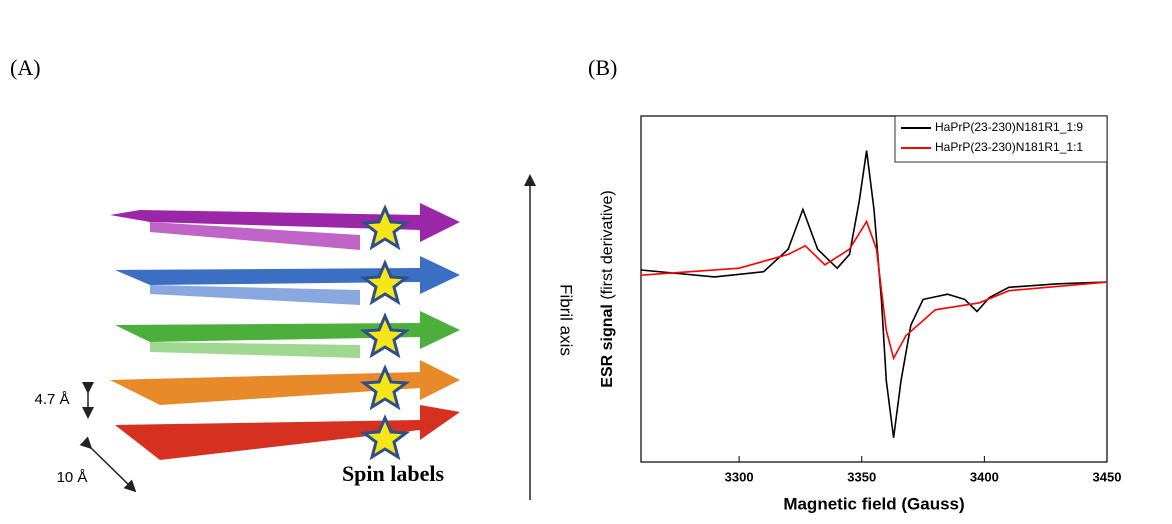 The image size is (1172, 524). Describe the element at coordinates (861, 476) in the screenshot. I see `x-tick-label: 3350` at that location.